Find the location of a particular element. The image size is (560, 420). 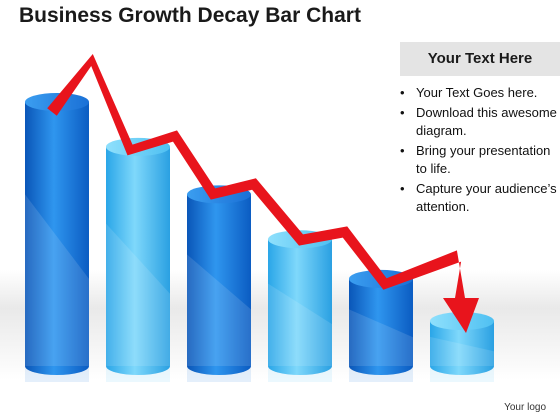

bullet-item: • Capture your audience’s attention. is located at coordinates (480, 198).